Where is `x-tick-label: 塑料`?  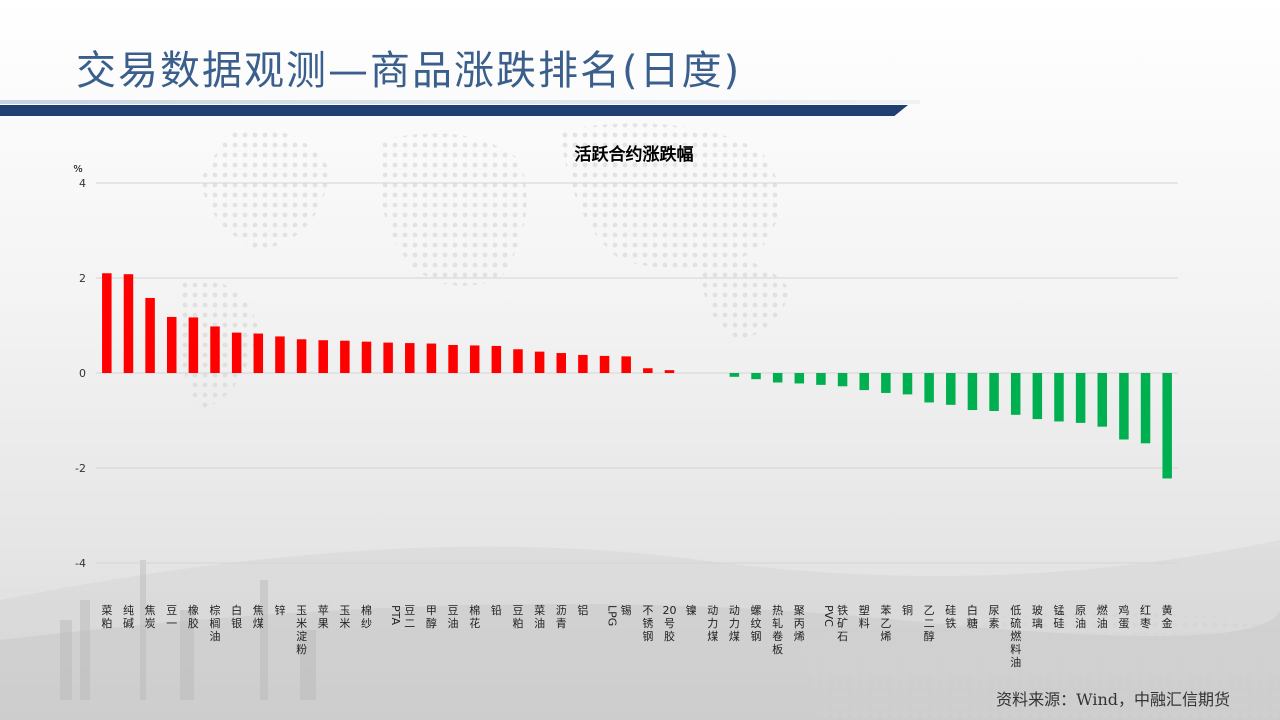
x-tick-label: 塑料 is located at coordinates (864, 616).